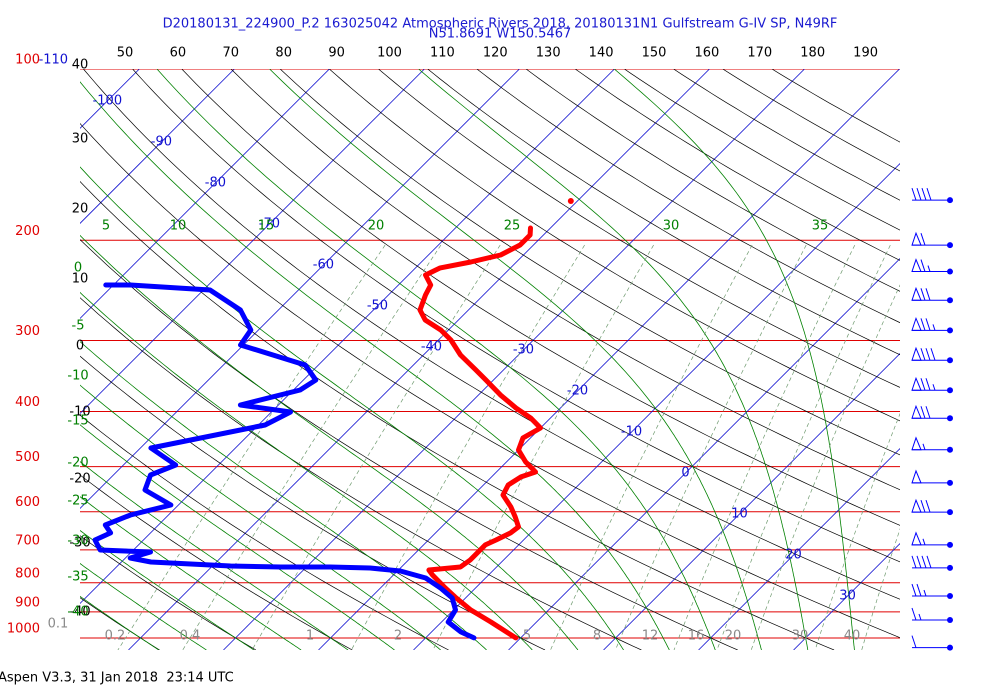  I want to click on mixing-ratio-label: 30, so click(800, 636).